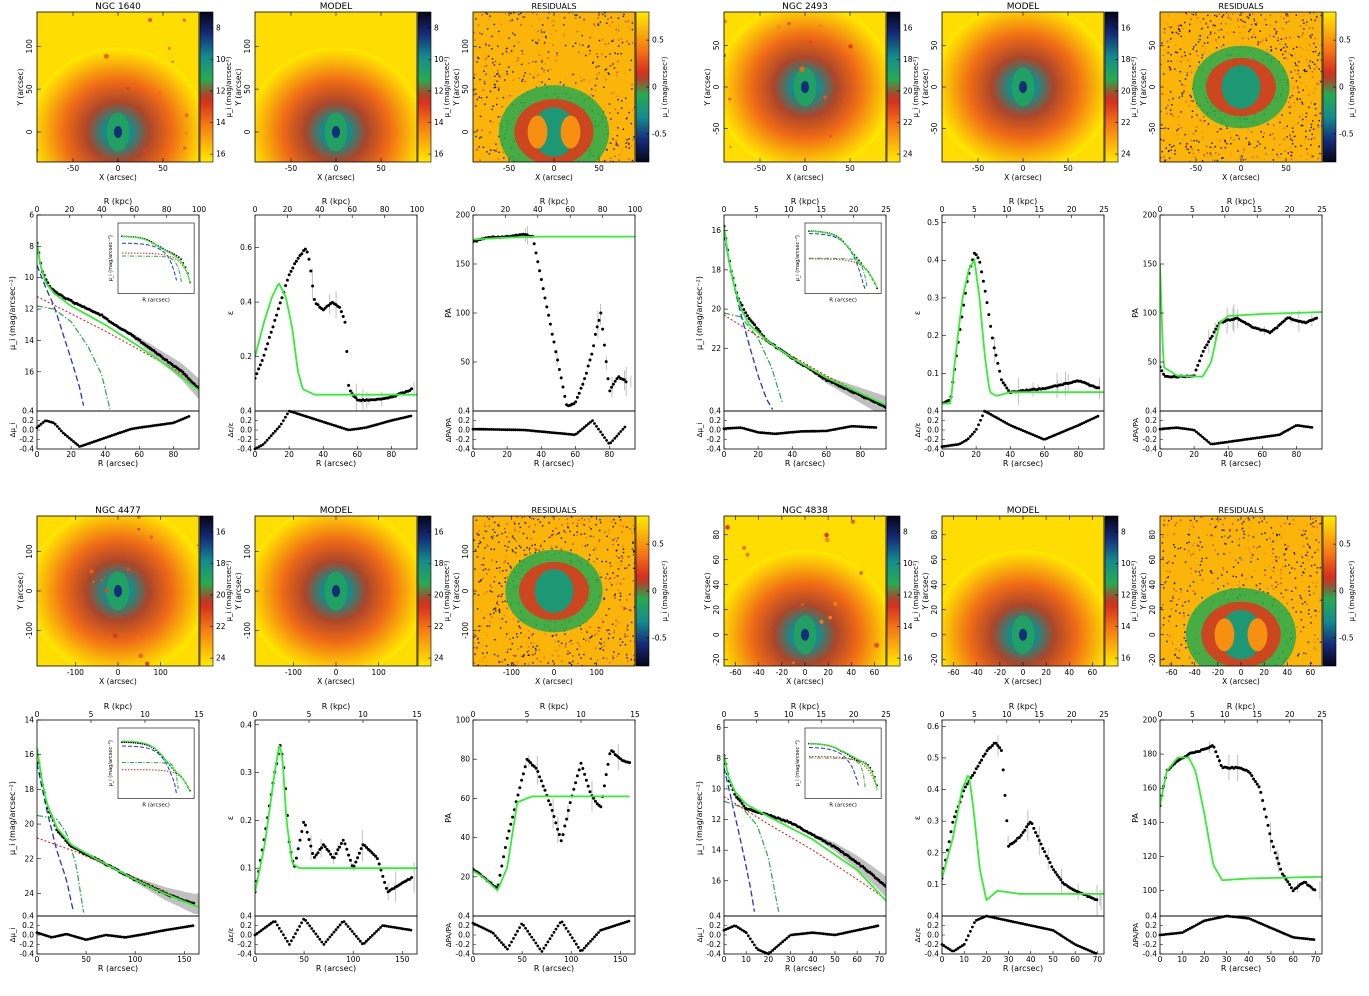 The width and height of the screenshot is (1369, 996). Describe the element at coordinates (336, 114) in the screenshot. I see `model-map` at that location.